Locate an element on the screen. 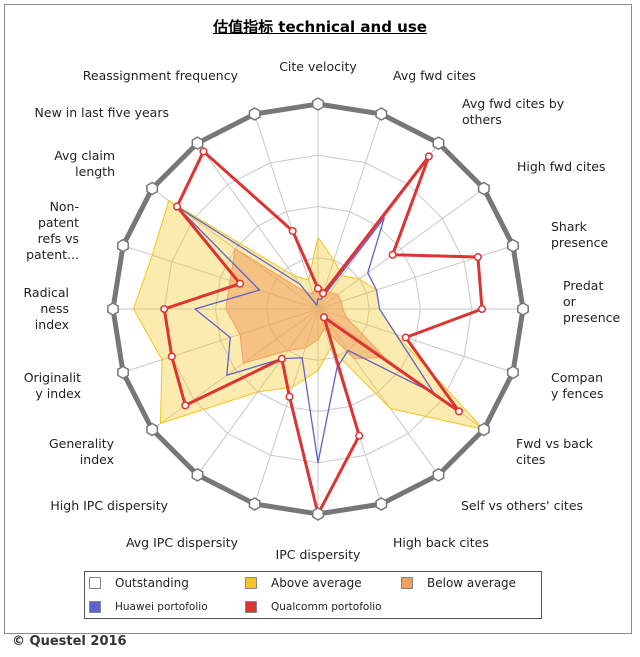  legend-label-qualcomm: Qualcomm portofolio is located at coordinates (326, 607).